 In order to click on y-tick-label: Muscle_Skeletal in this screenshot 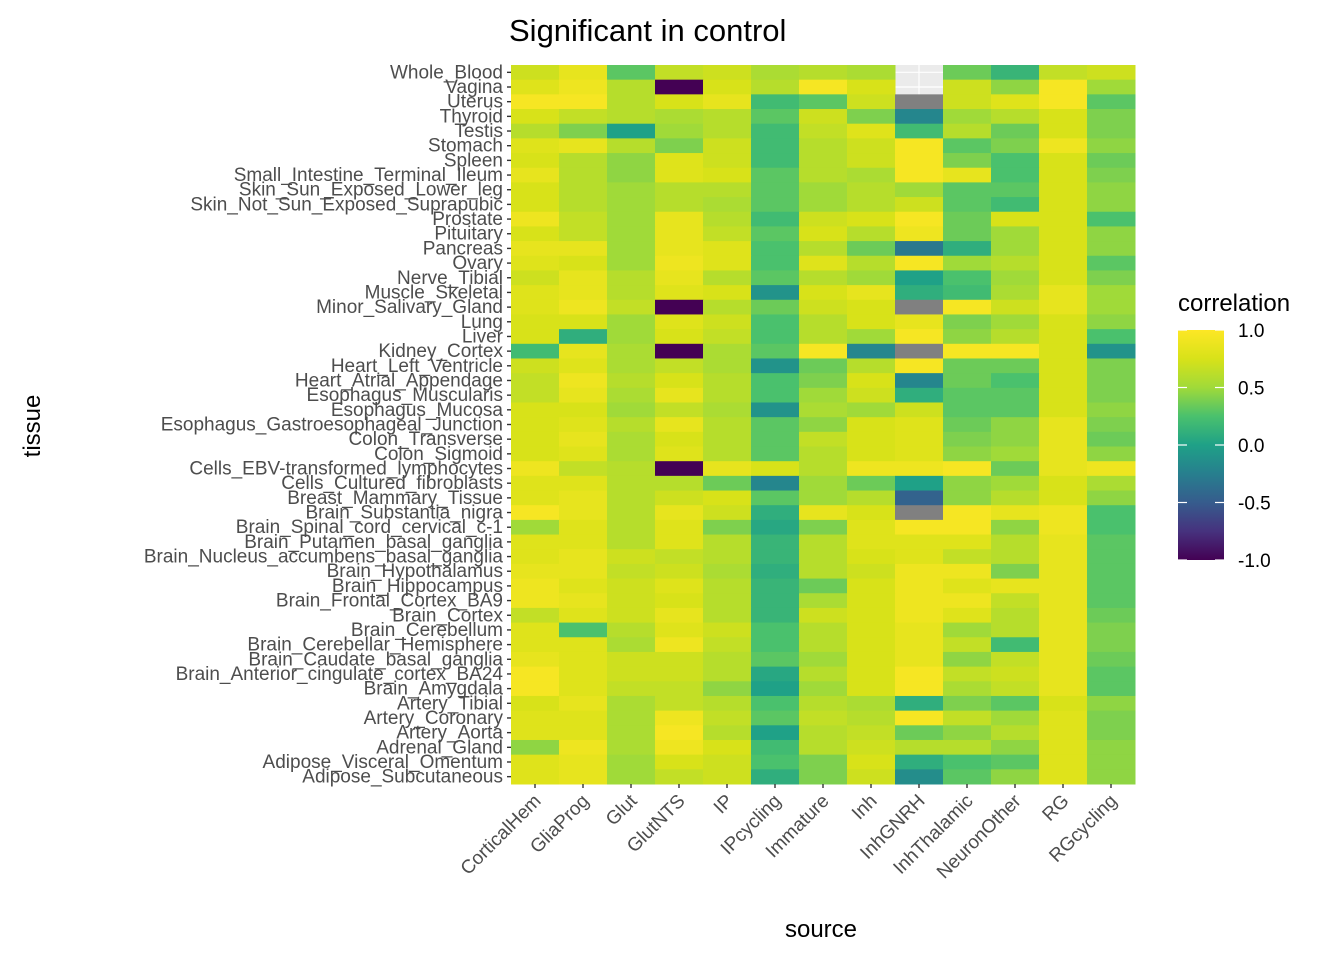, I will do `click(434, 292)`.